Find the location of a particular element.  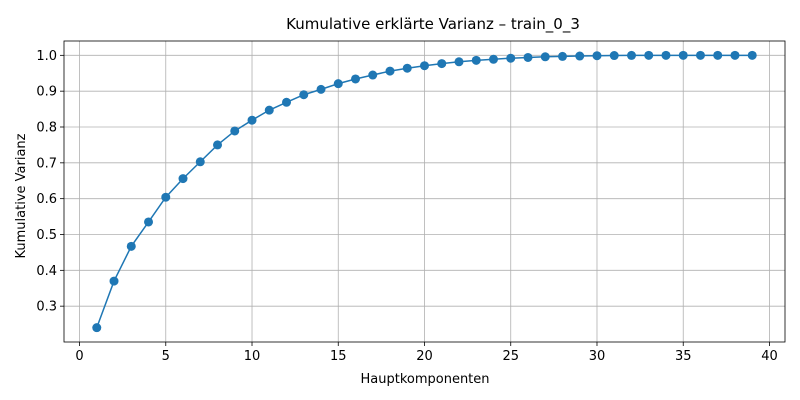

y-tick-label: 0.7 is located at coordinates (46, 163).